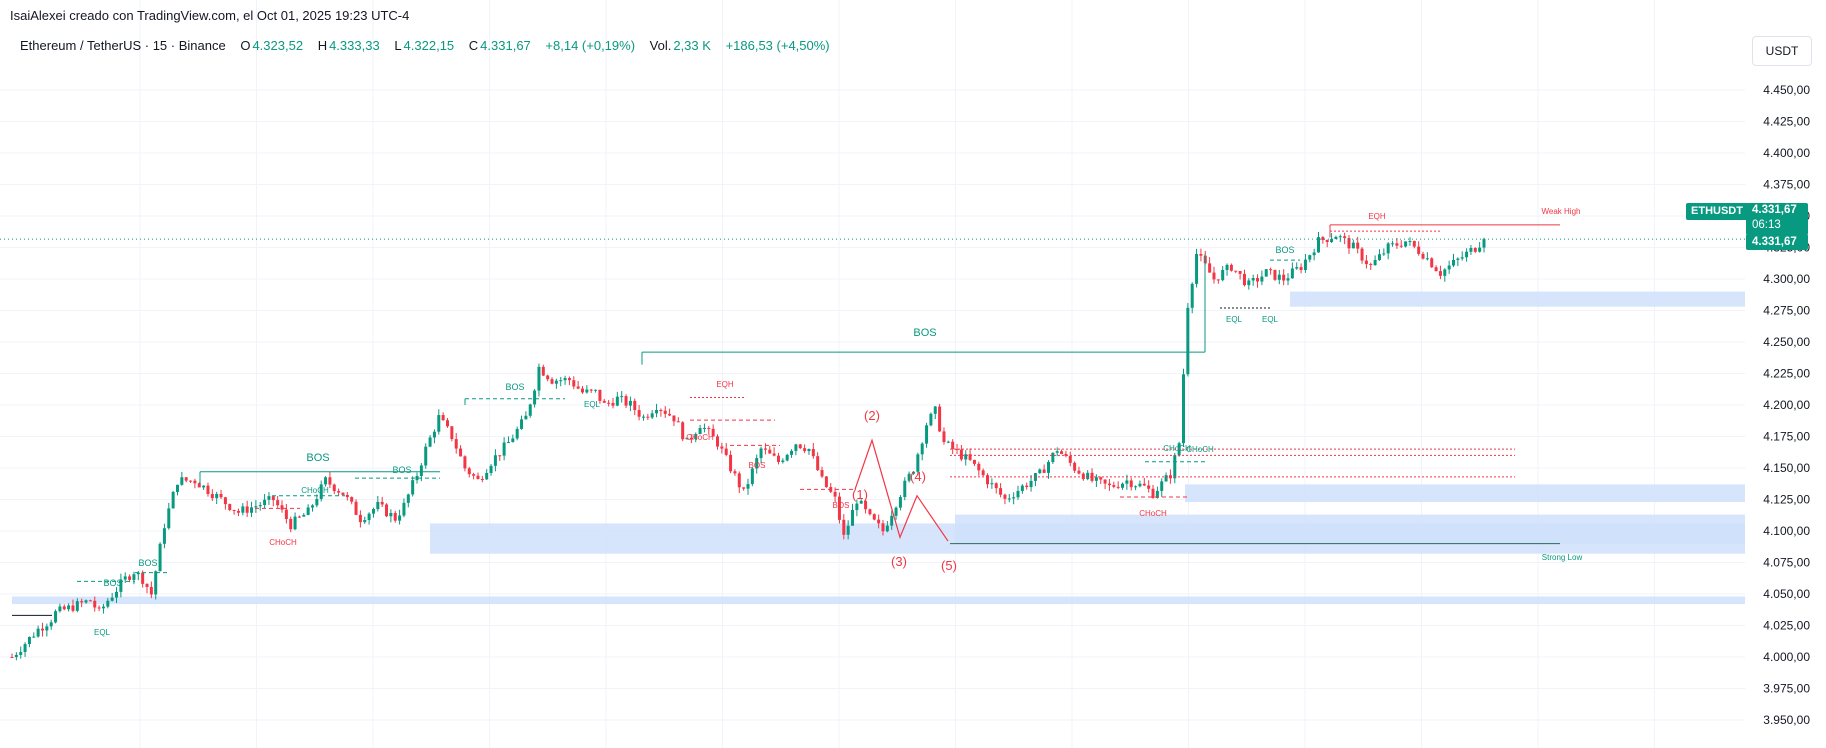  I want to click on chart-annotation-label: CHoCH, so click(1153, 513).